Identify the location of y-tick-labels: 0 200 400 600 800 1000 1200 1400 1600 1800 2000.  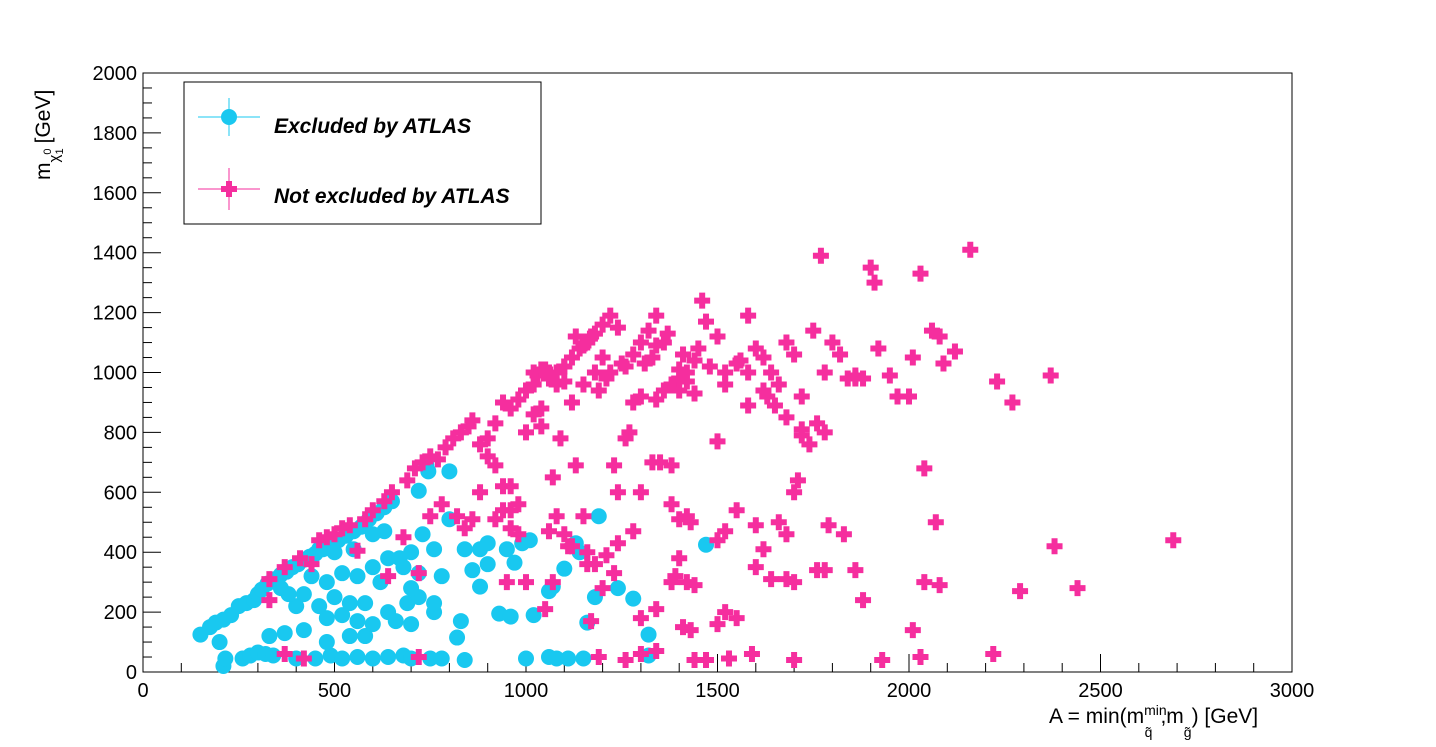
(115, 373).